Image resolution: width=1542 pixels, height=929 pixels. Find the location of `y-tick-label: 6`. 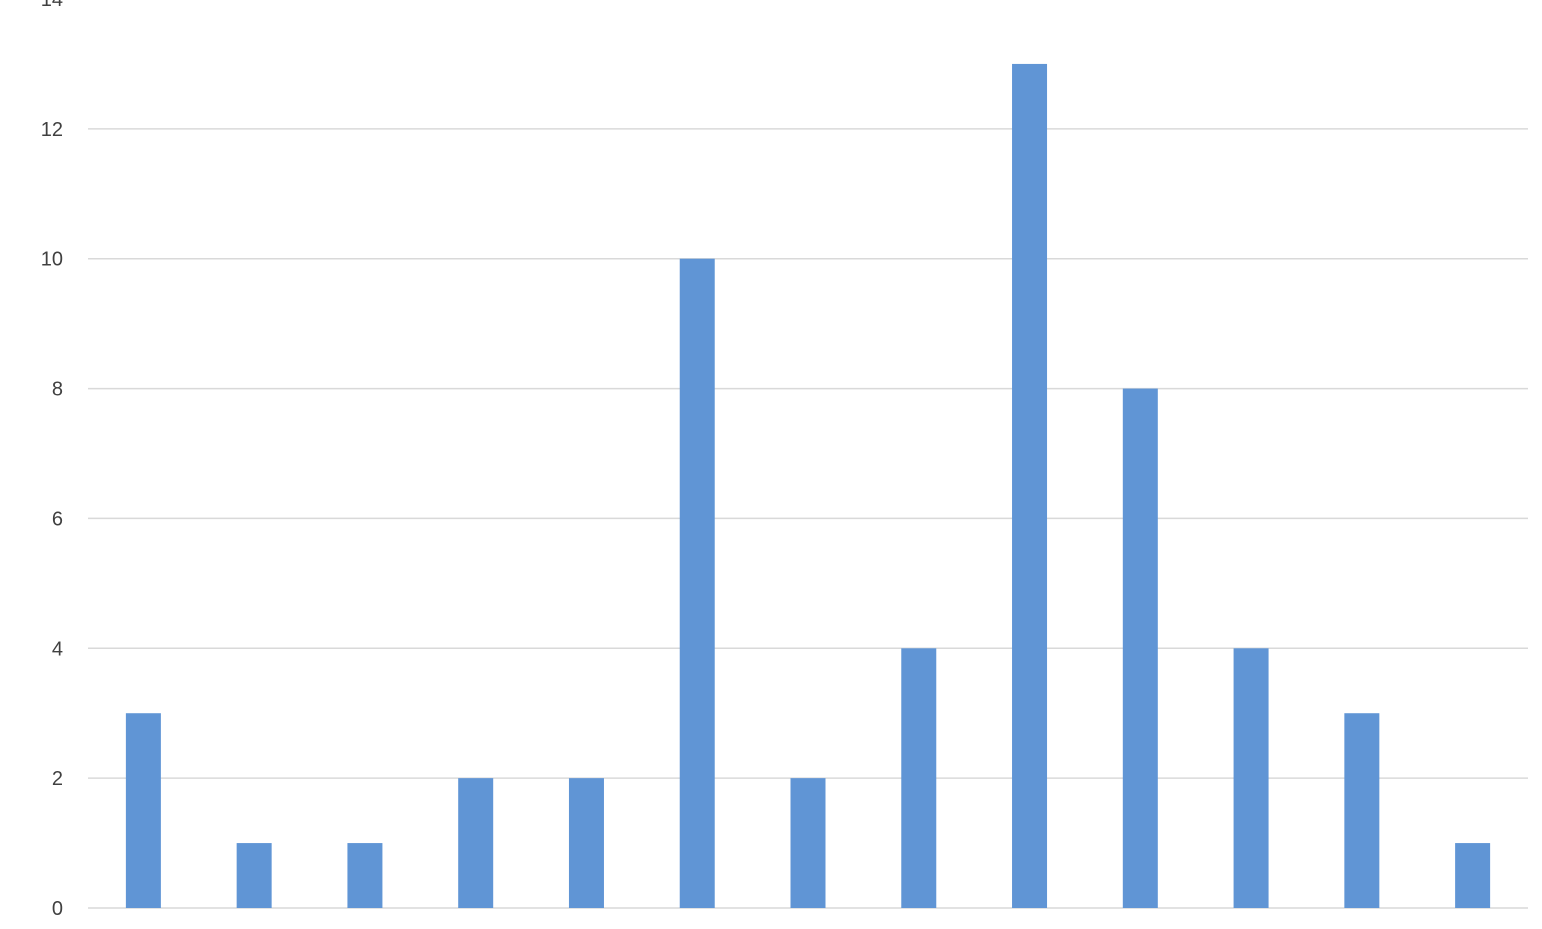

y-tick-label: 6 is located at coordinates (57, 519).